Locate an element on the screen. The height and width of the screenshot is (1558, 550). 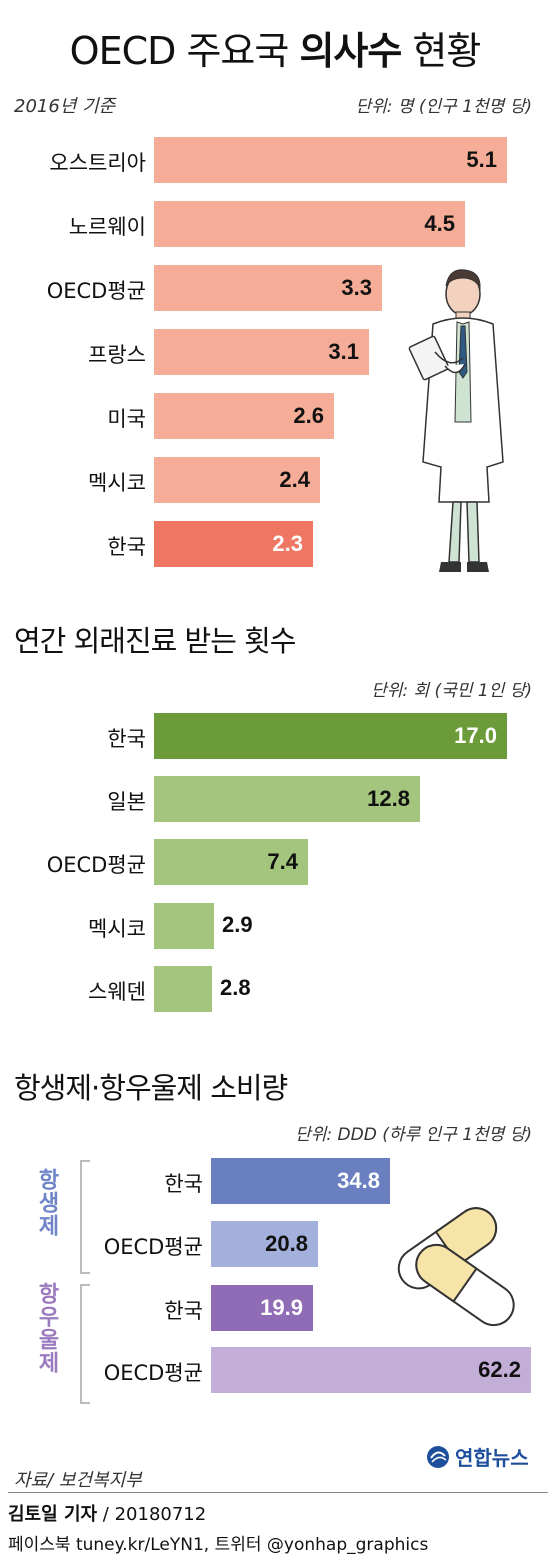
value-label-doctors-3: 3.1 is located at coordinates (343, 351).